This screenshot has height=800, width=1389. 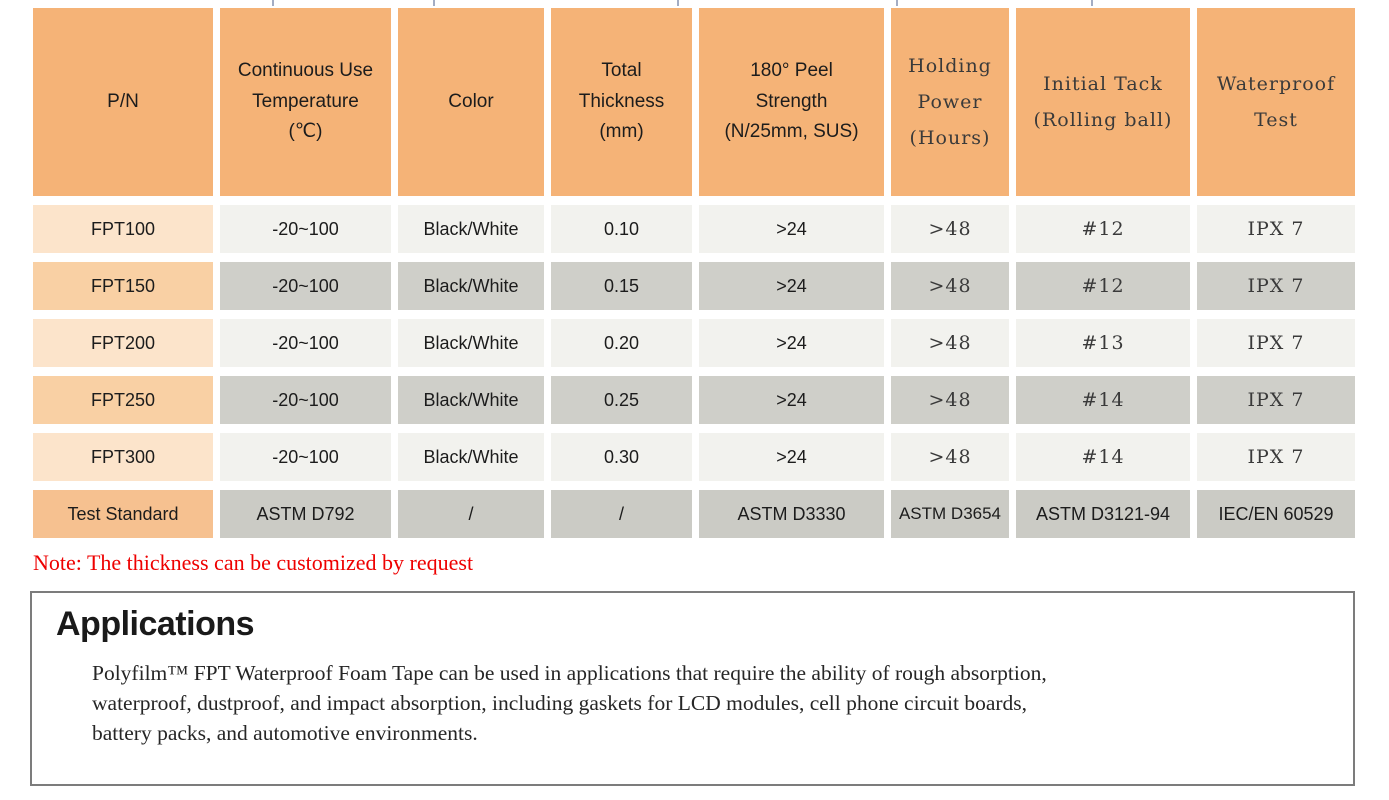 I want to click on table-cell: IEC/EN 60529, so click(x=1276, y=514).